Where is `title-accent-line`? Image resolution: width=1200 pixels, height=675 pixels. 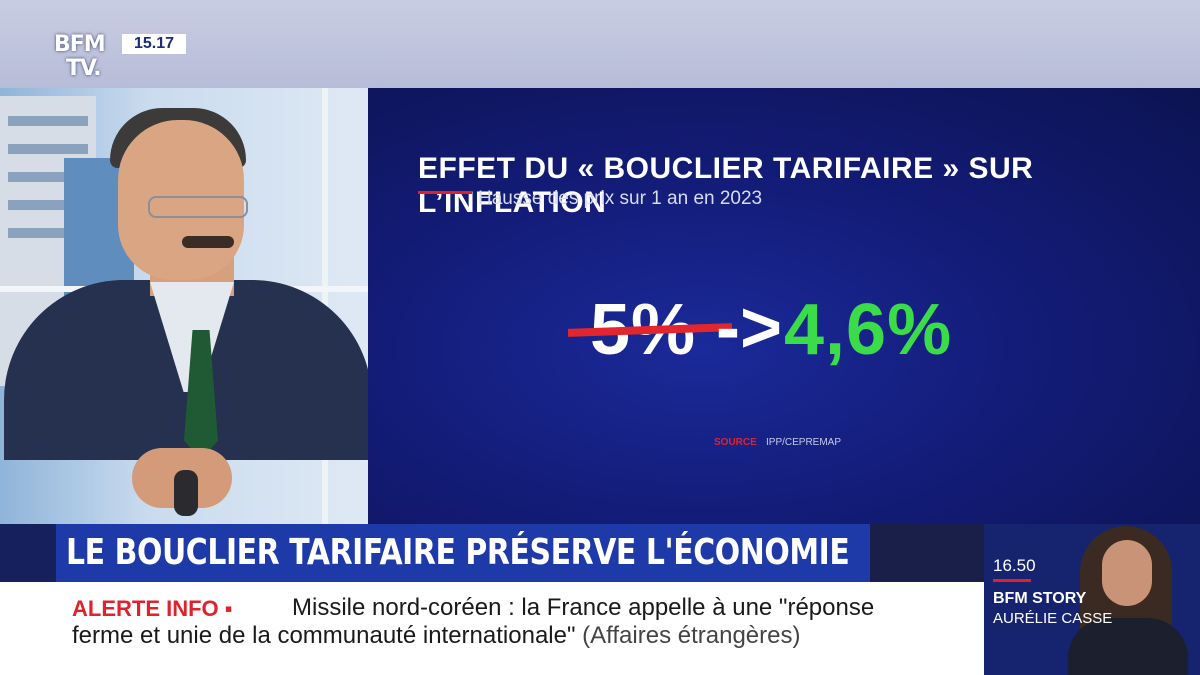 title-accent-line is located at coordinates (445, 192).